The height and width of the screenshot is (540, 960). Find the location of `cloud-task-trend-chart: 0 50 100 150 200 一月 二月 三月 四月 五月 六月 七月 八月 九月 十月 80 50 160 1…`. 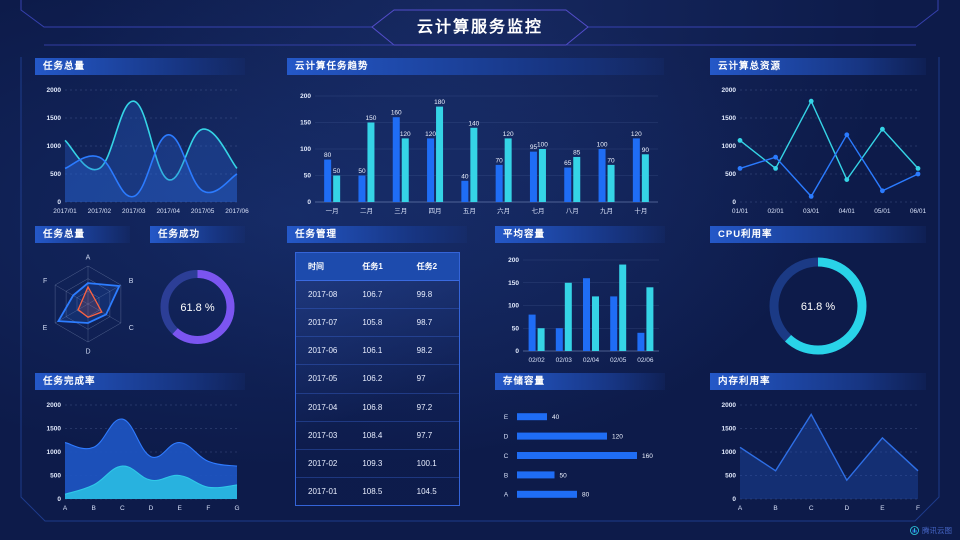

cloud-task-trend-chart: 0 50 100 150 200 一月 二月 三月 四月 五月 六月 七月 八月 九月 十月 80 50 160 1… is located at coordinates (475, 147).